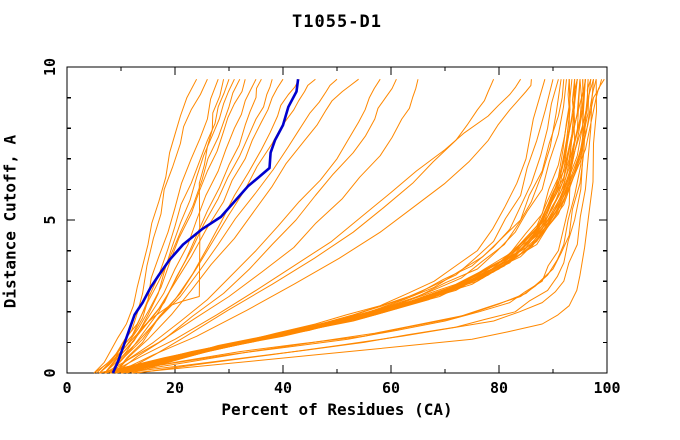 Image resolution: width=680 pixels, height=440 pixels. Describe the element at coordinates (606, 388) in the screenshot. I see `x-tick-label: 100` at that location.